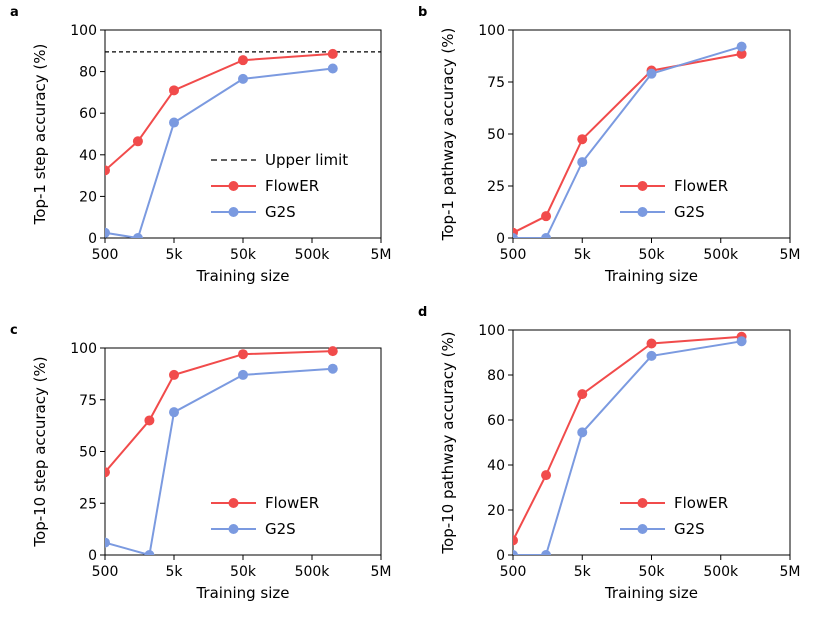  What do you see at coordinates (40, 135) in the screenshot?
I see `y-axis-label: Top-1 step accuracy (%)` at bounding box center [40, 135].